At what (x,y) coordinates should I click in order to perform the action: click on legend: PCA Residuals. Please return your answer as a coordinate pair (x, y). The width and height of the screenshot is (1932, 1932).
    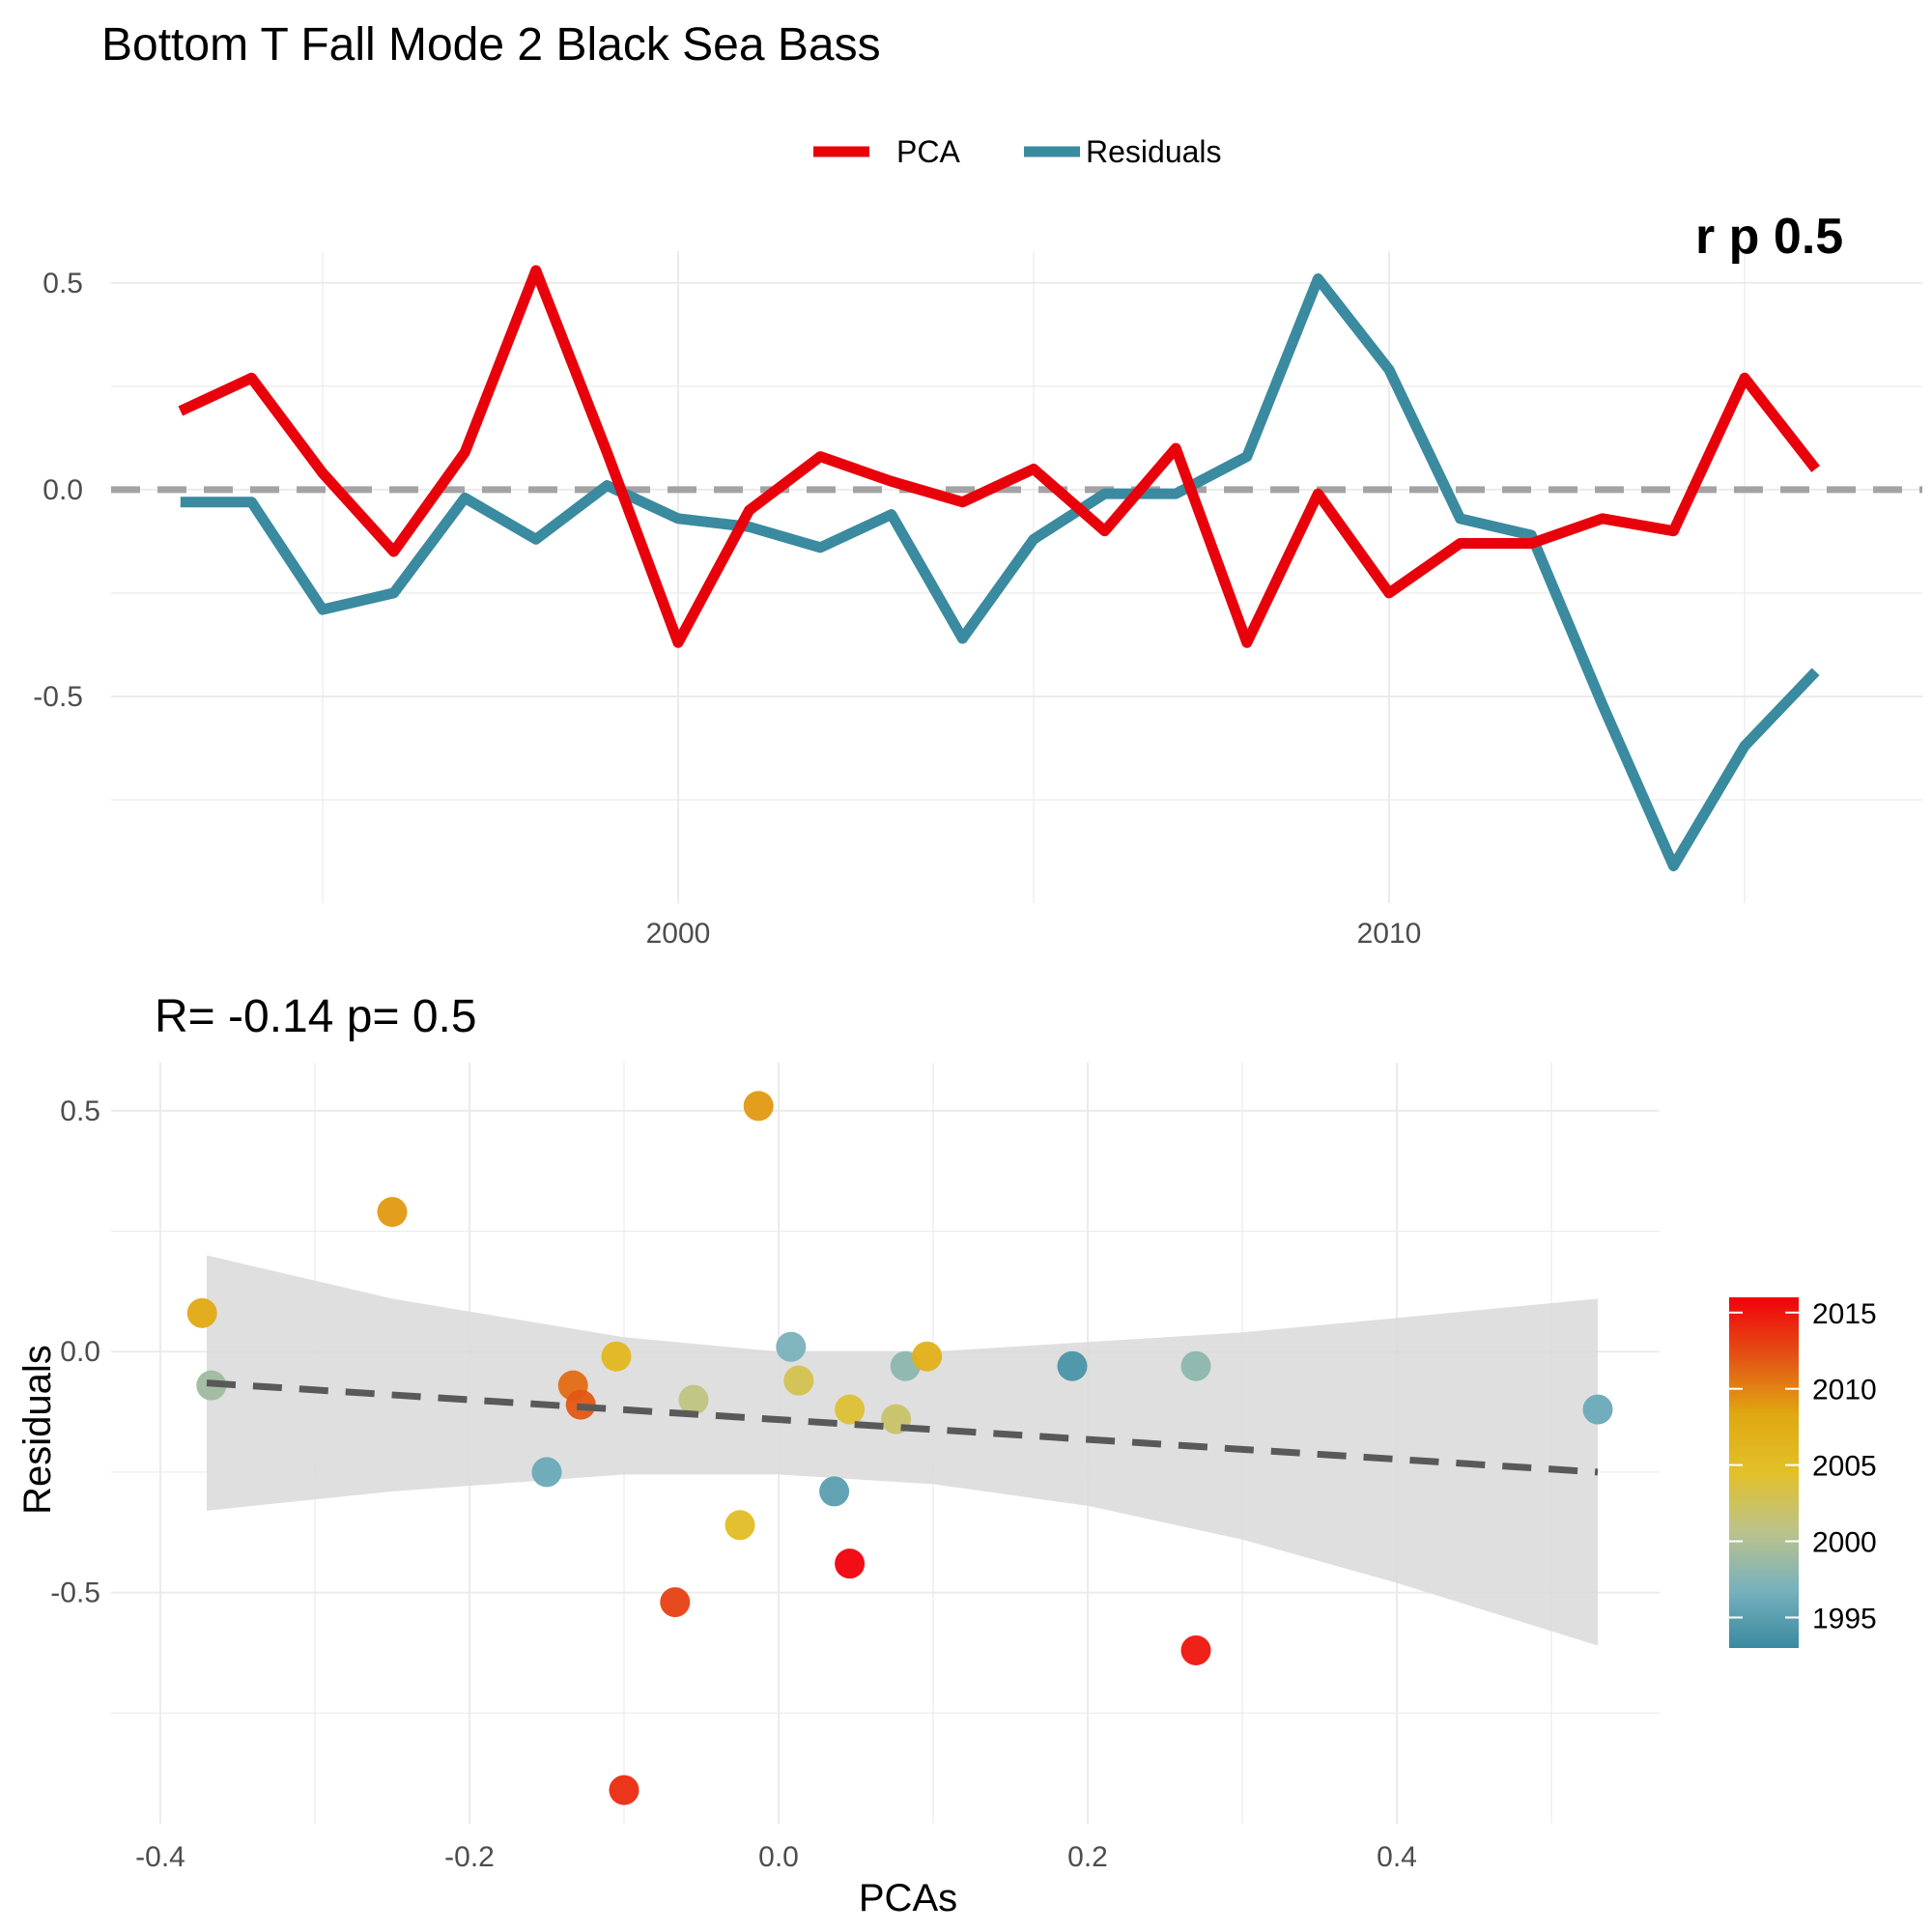
    Looking at the image, I should click on (1018, 151).